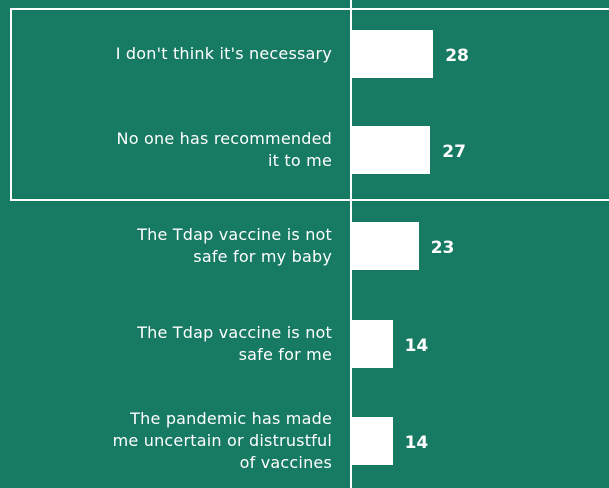 This screenshot has height=488, width=609. I want to click on value-label: 27, so click(454, 152).